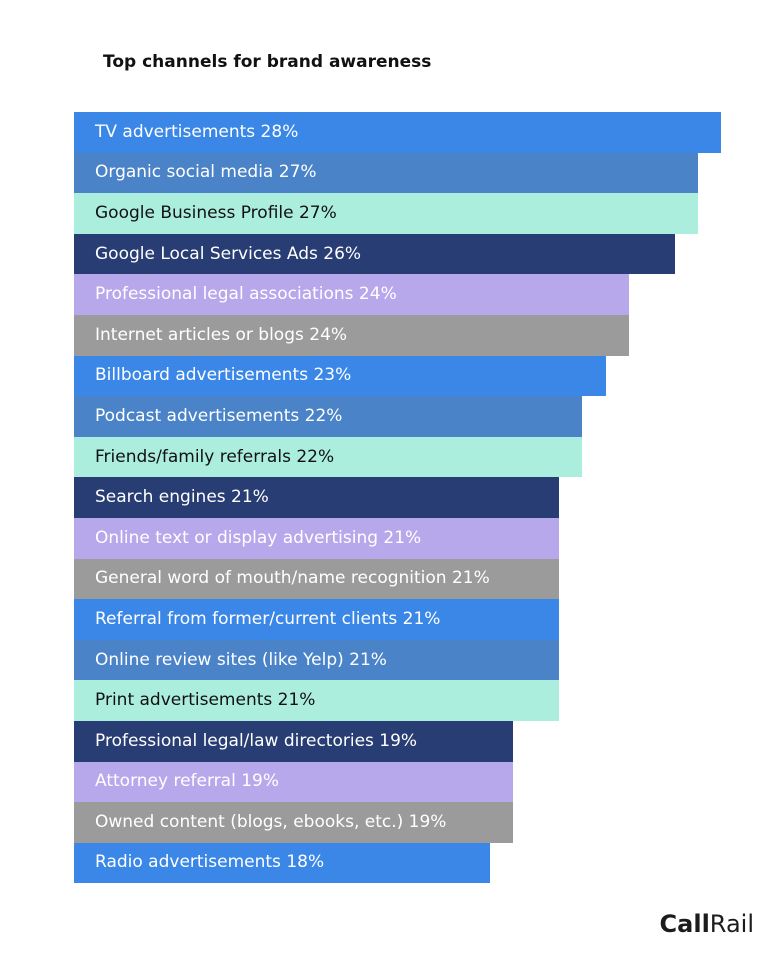 This screenshot has height=960, width=770. Describe the element at coordinates (256, 740) in the screenshot. I see `bar-label: Professional legal/law directories 19%` at that location.